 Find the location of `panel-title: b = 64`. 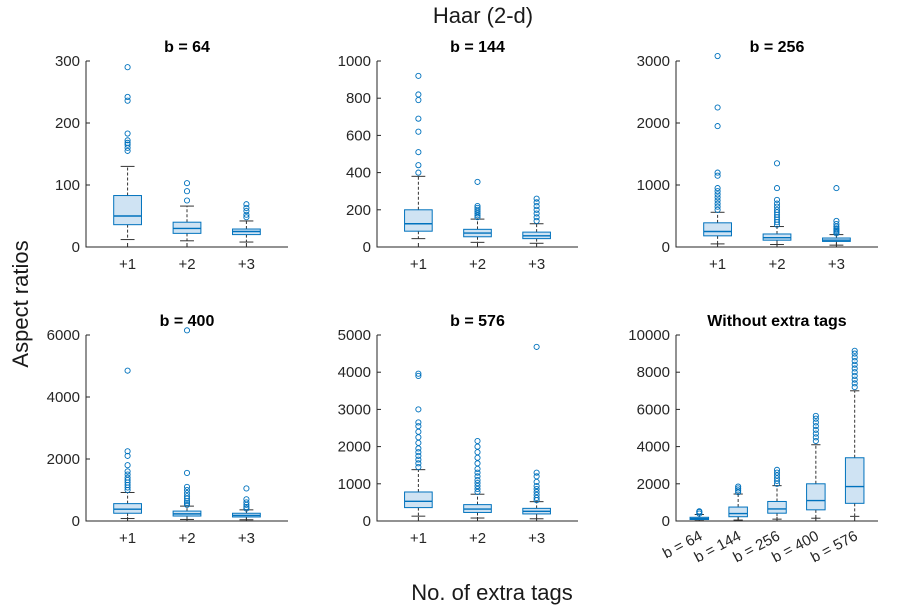

panel-title: b = 64 is located at coordinates (187, 47).